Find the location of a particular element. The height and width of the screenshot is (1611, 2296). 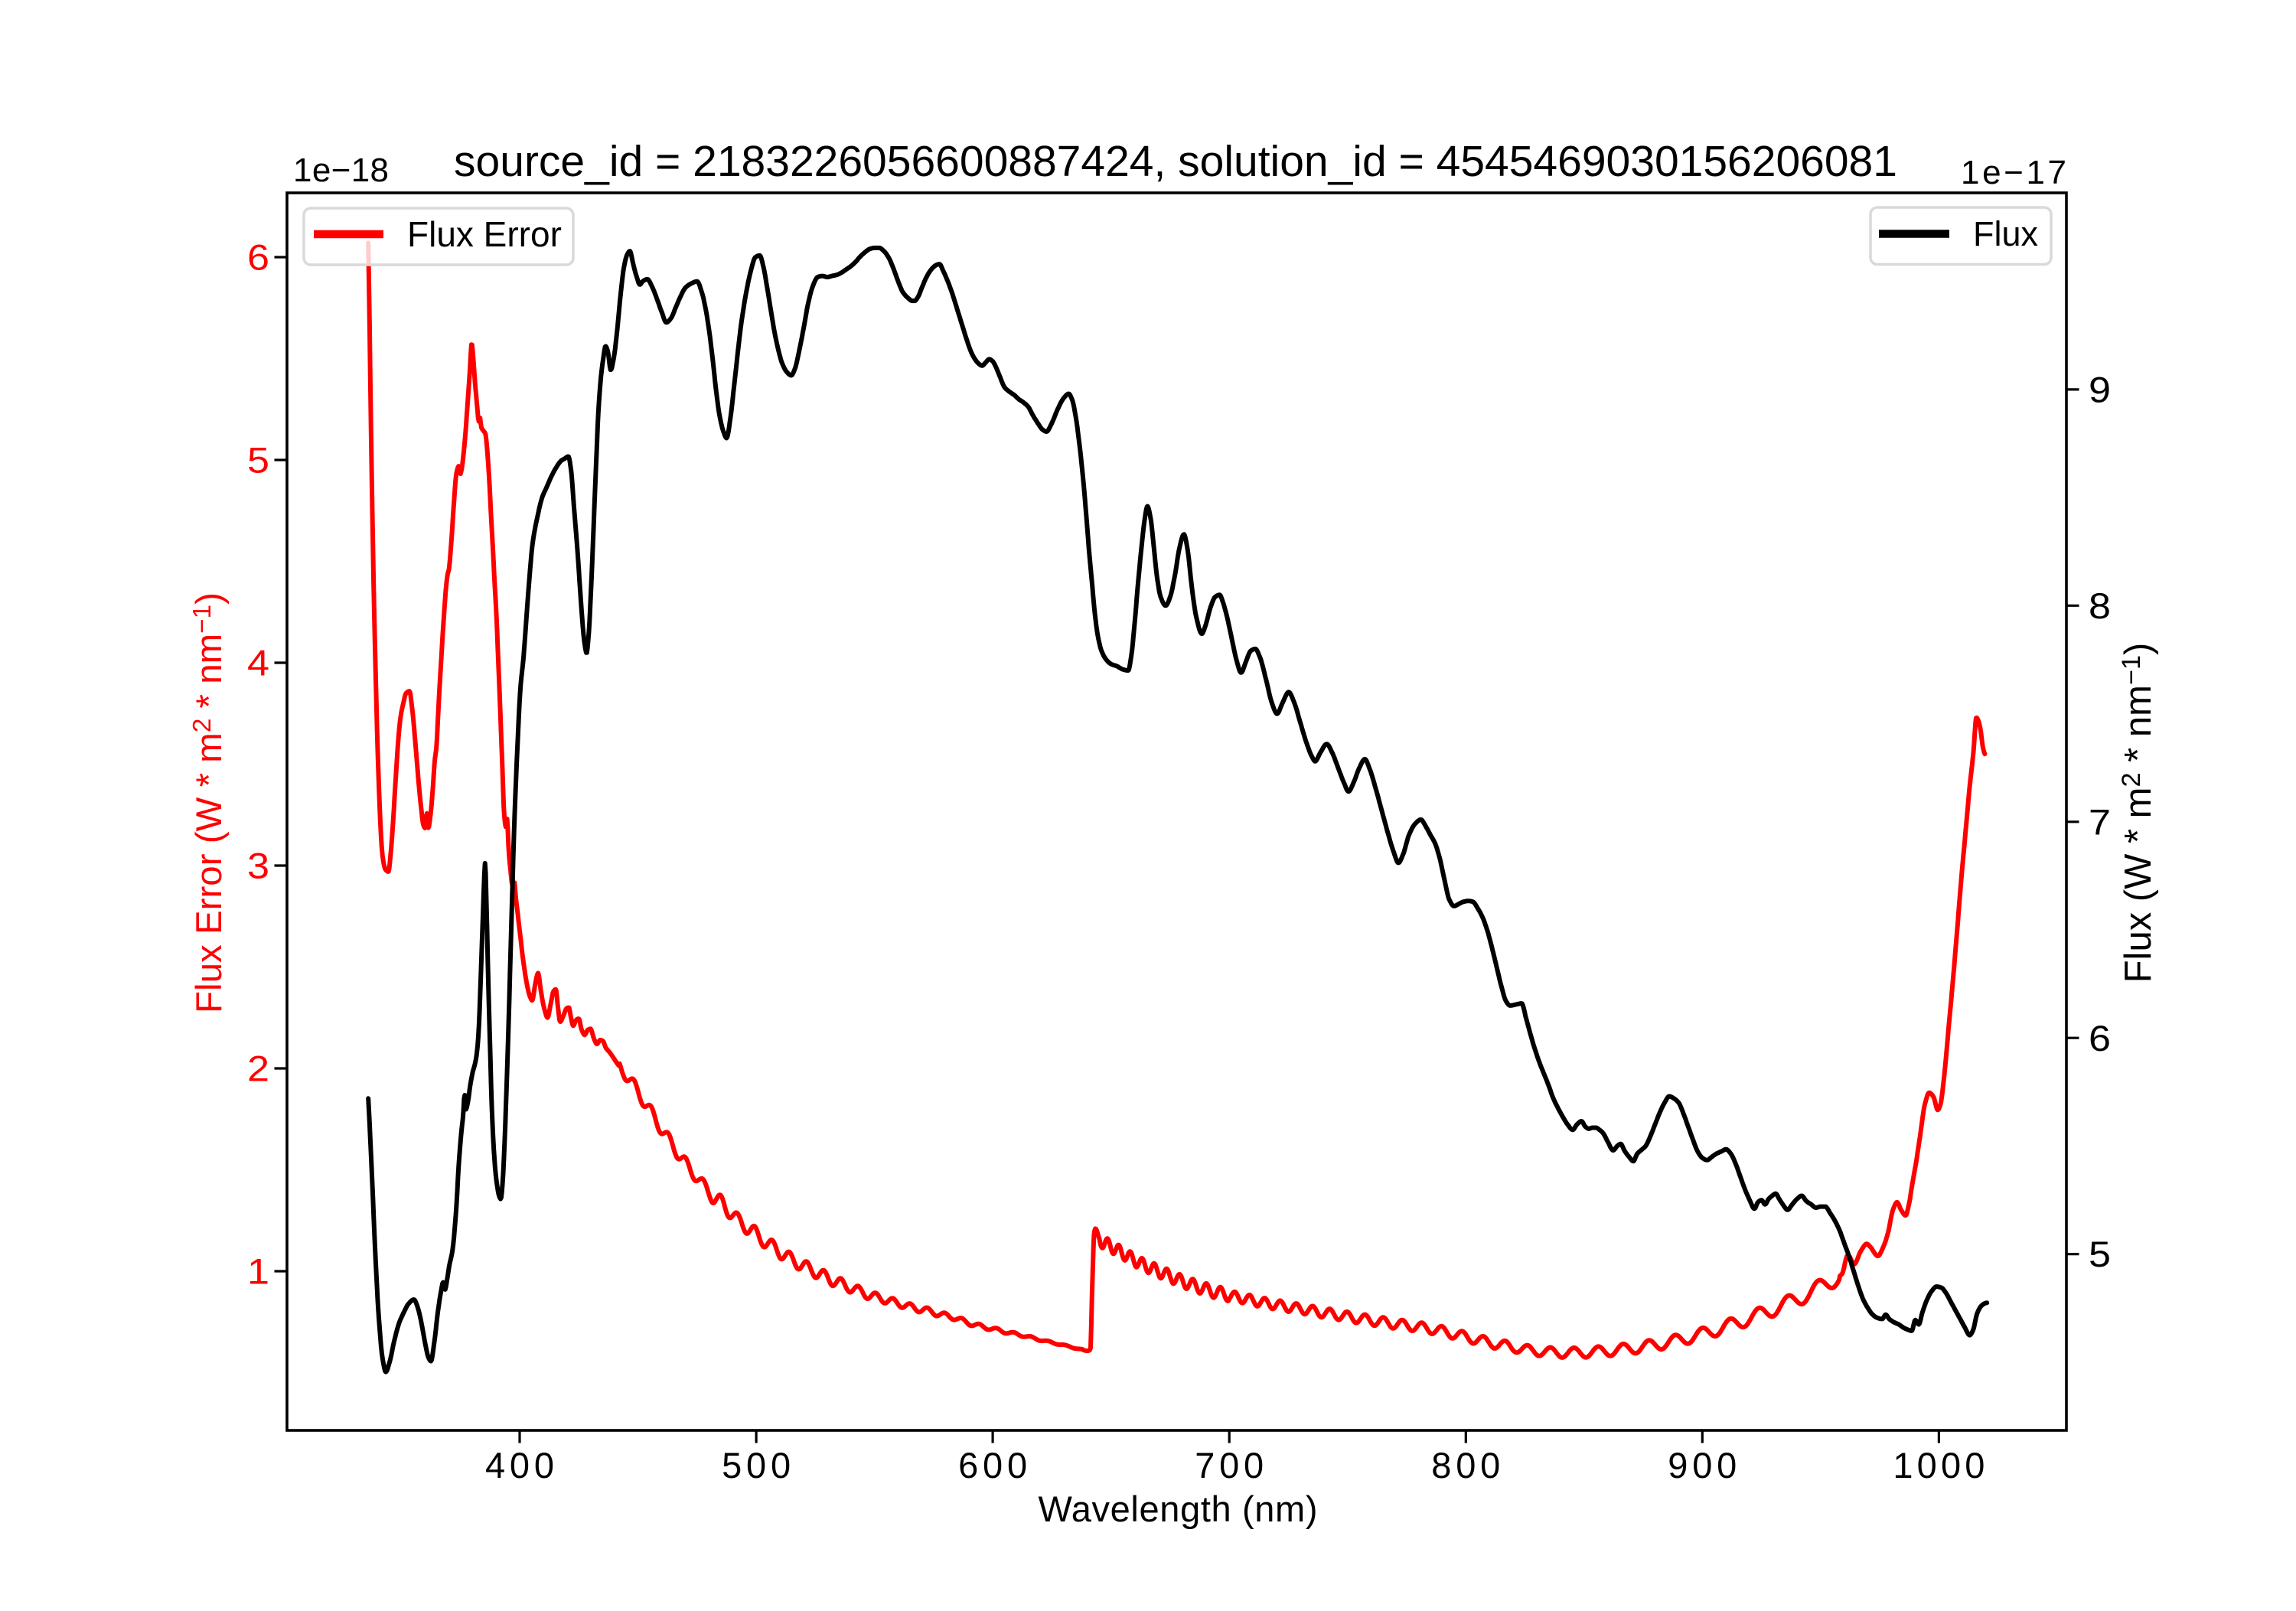

svg-text: 4 is located at coordinates (258, 663).